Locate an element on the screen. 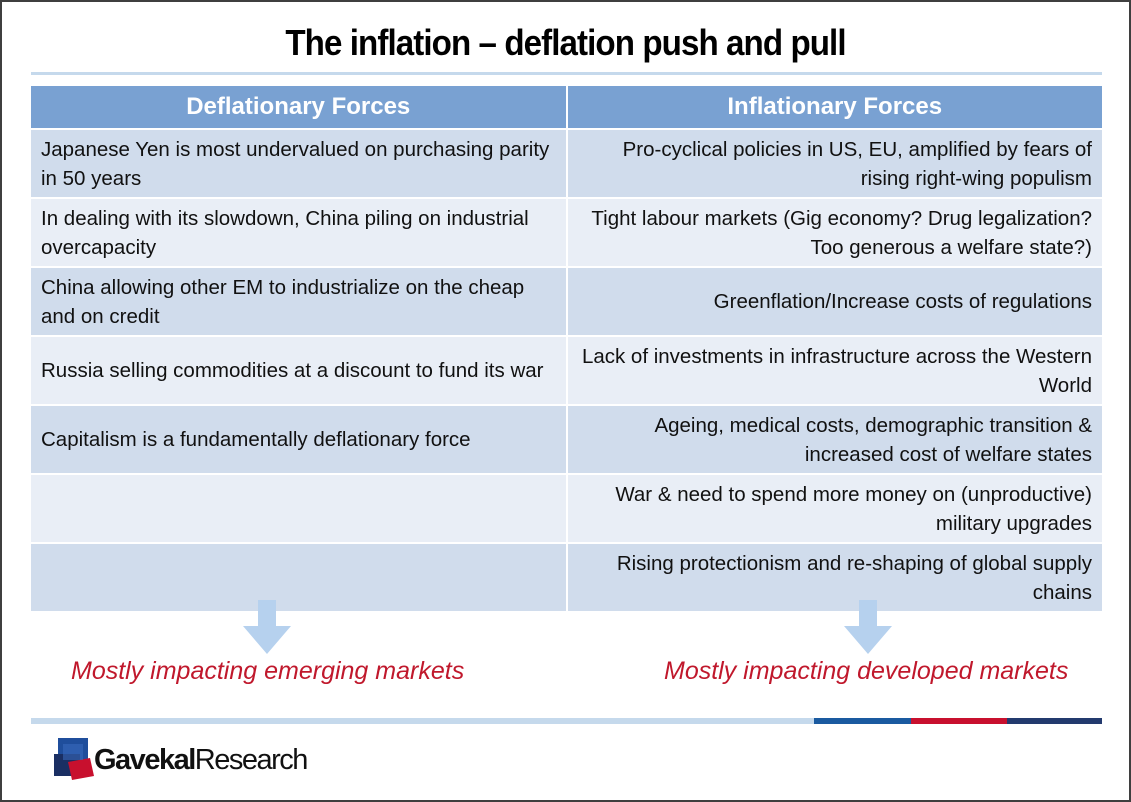 The height and width of the screenshot is (802, 1131). impact-emerging-markets: Mostly impacting emerging markets is located at coordinates (268, 671).